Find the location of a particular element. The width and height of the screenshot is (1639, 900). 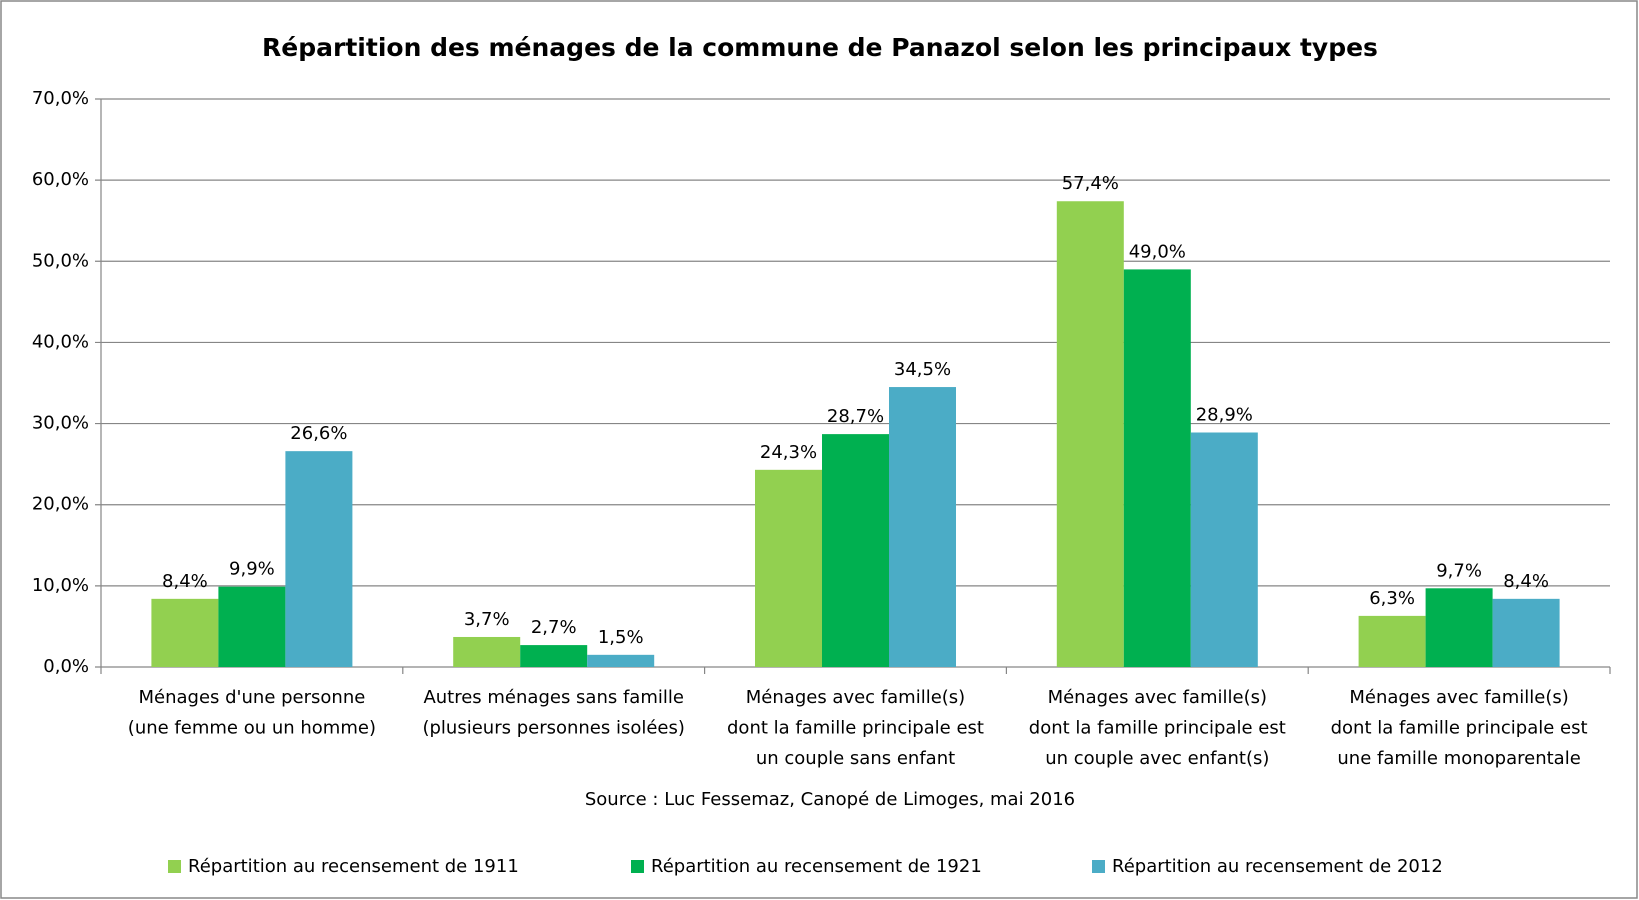

x-tick-label: une famille monoparentale is located at coordinates (1458, 758).